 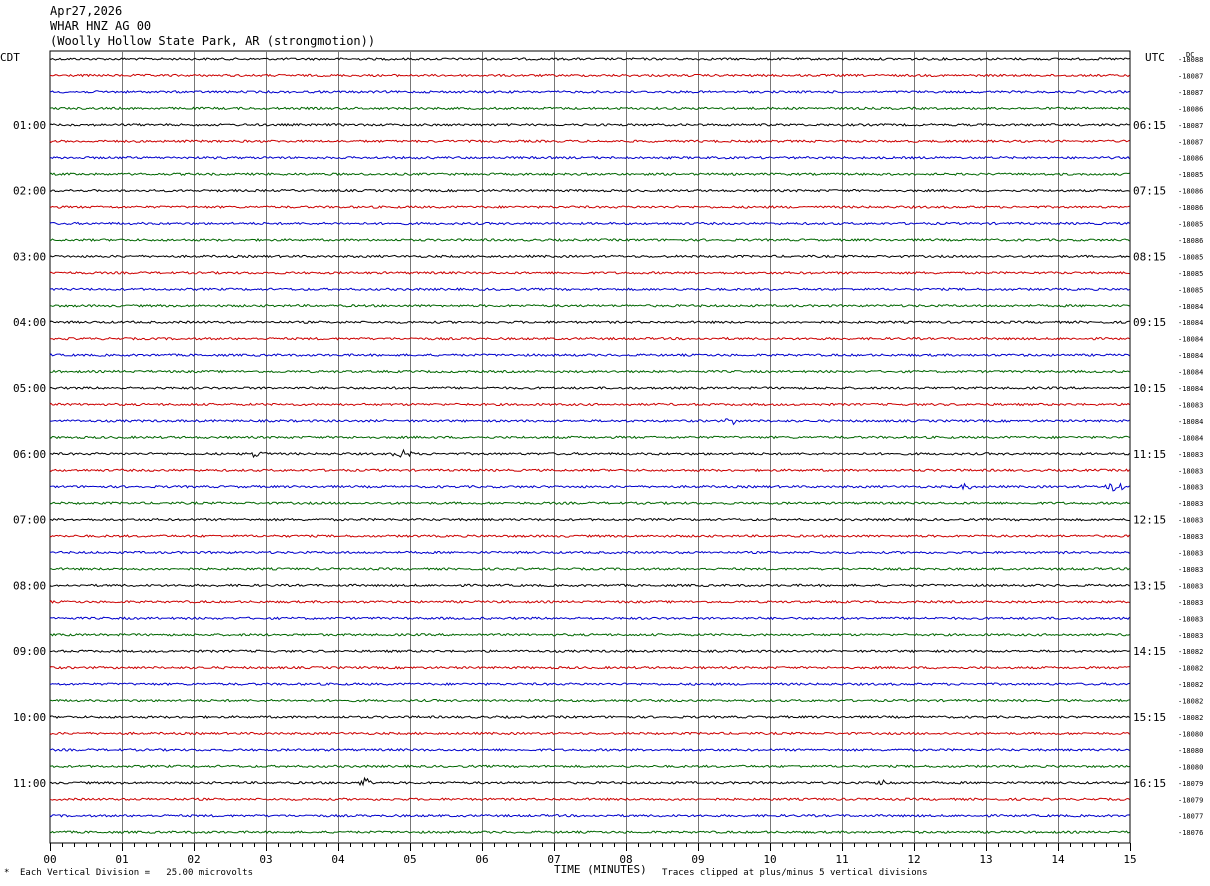 I want to click on x-tick-label: 00, so click(x=49, y=859).